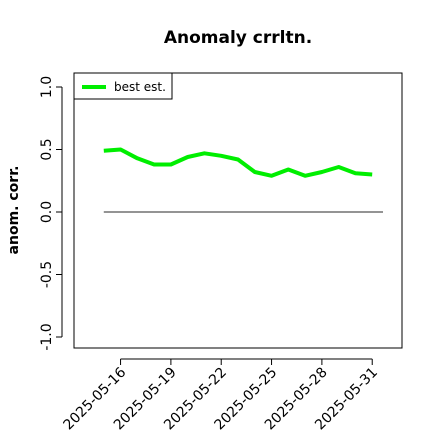  I want to click on series-line-best-est, so click(238, 162).